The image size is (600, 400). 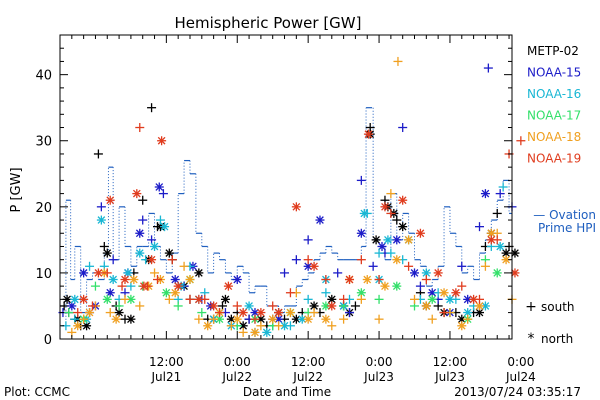 I want to click on x-tick-day-label: Jul22, so click(x=307, y=377).